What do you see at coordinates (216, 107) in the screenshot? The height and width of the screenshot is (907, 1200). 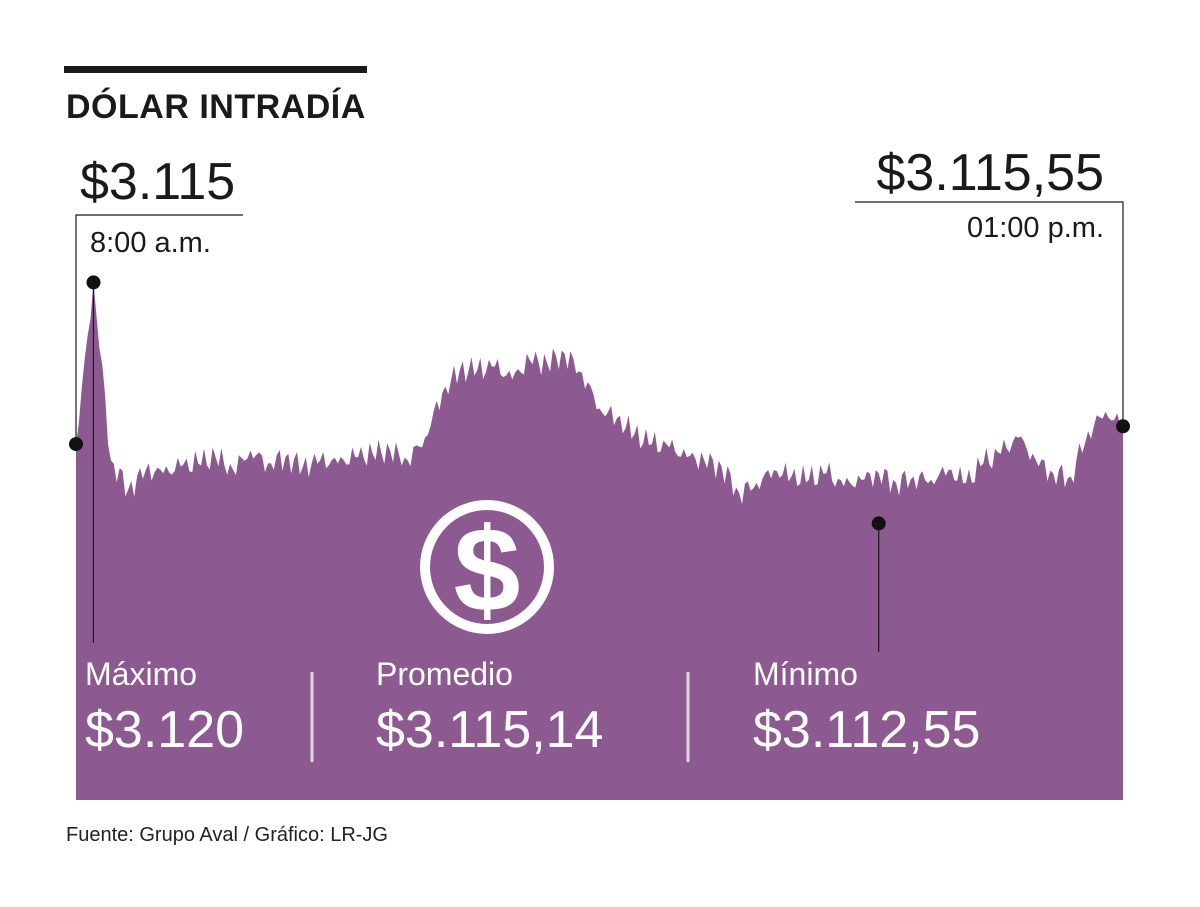 I see `page-title: DÓLAR INTRADÍA` at bounding box center [216, 107].